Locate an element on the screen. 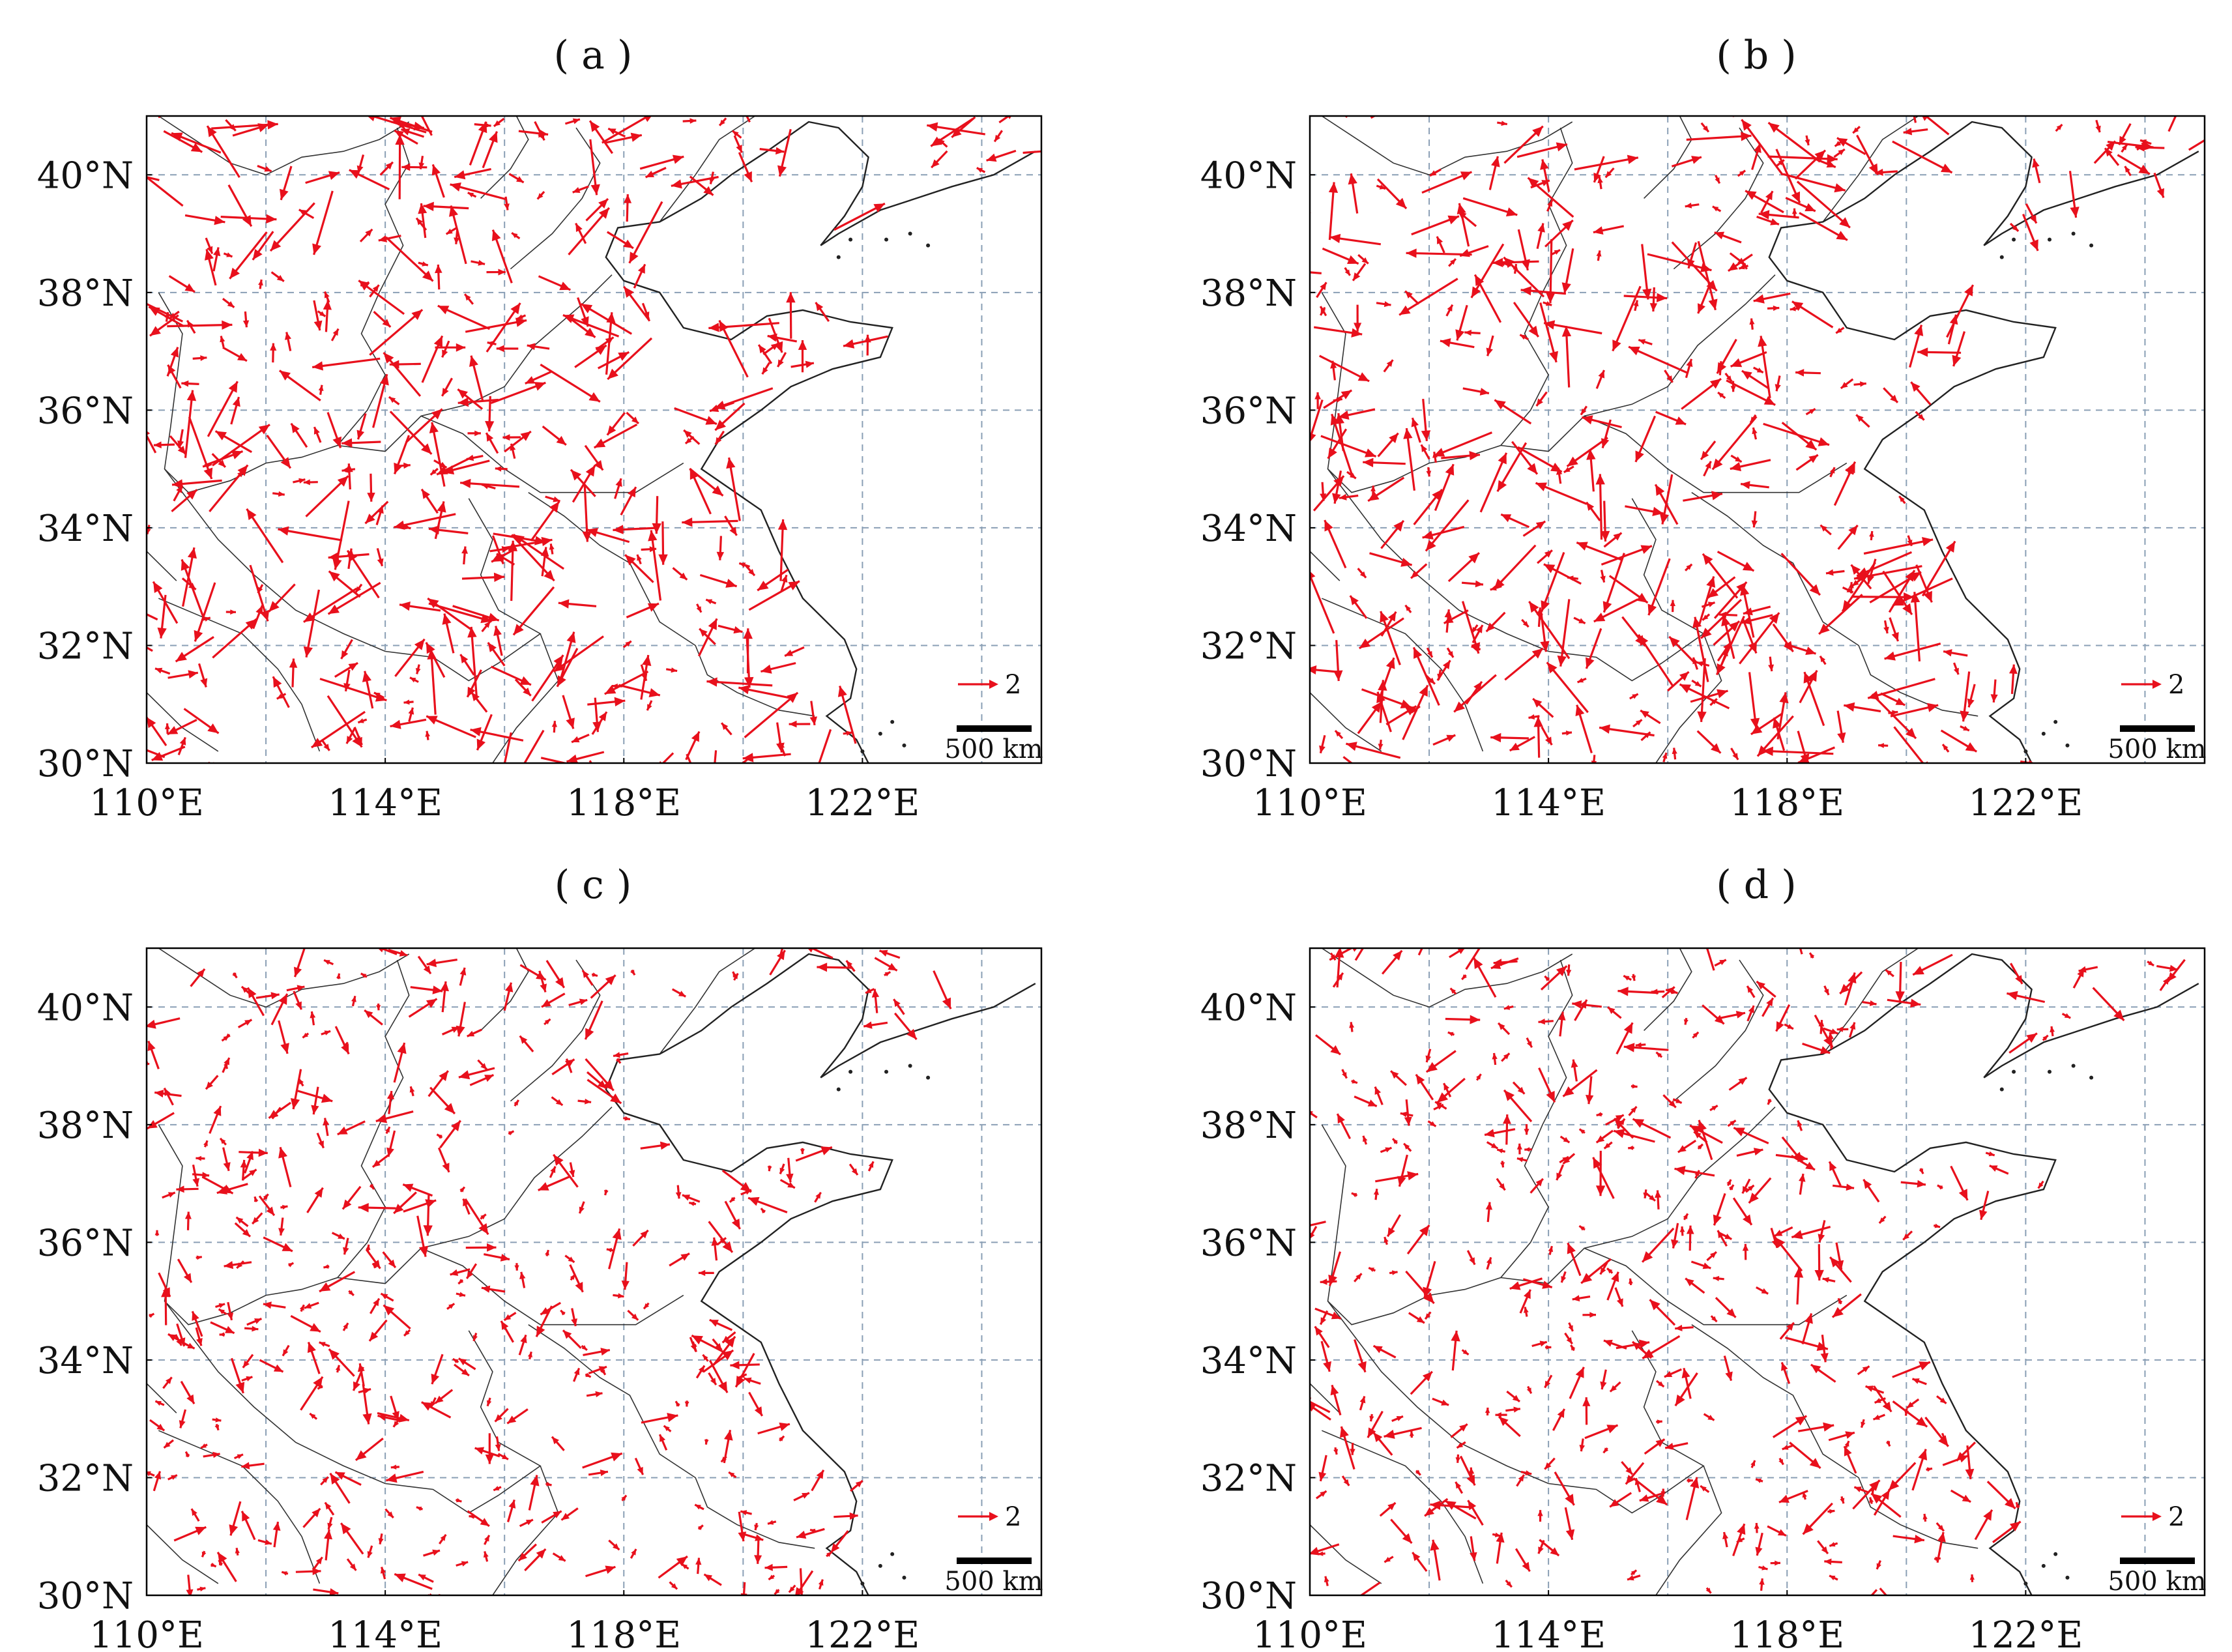  key-arrow-head is located at coordinates (993, 1517).